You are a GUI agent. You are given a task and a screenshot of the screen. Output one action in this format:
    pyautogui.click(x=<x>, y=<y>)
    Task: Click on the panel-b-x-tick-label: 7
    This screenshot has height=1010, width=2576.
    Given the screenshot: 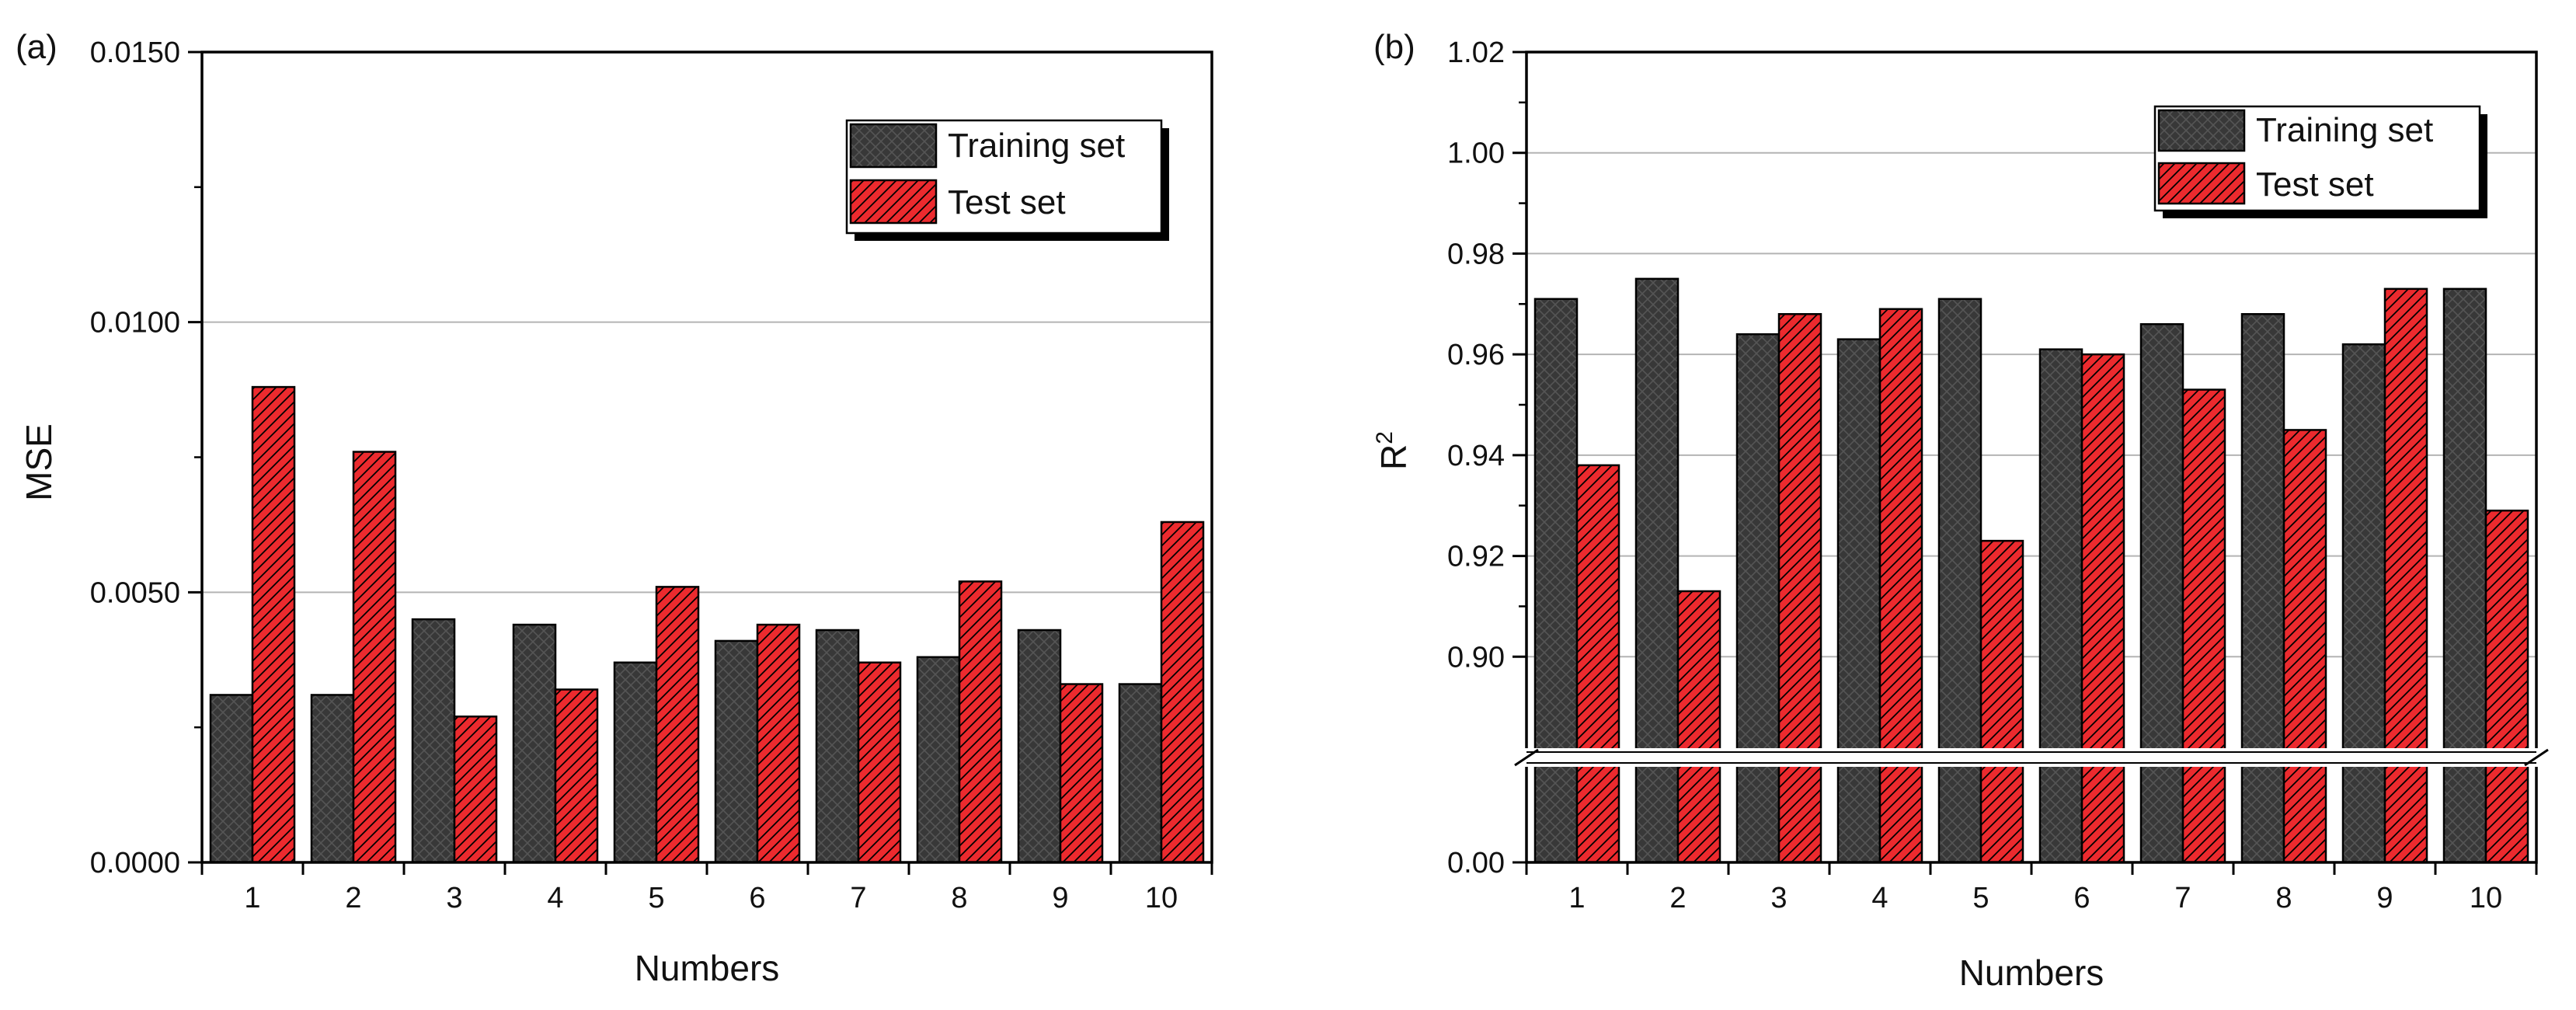 What is the action you would take?
    pyautogui.click(x=2182, y=898)
    